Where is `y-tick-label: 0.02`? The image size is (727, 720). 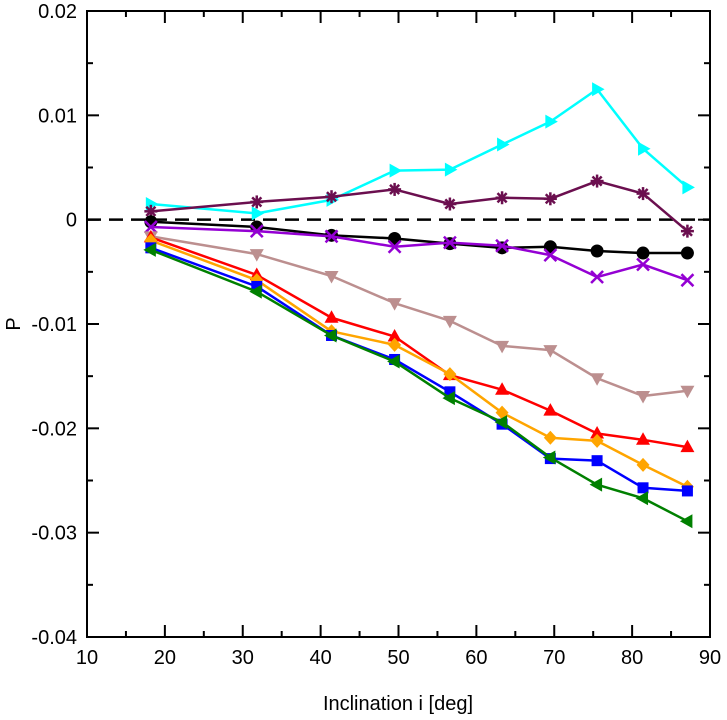
y-tick-label: 0.02 is located at coordinates (57, 12).